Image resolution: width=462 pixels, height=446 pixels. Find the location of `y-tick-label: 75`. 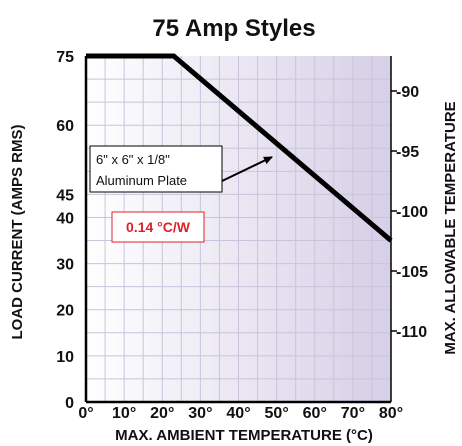

y-tick-label: 75 is located at coordinates (65, 57).